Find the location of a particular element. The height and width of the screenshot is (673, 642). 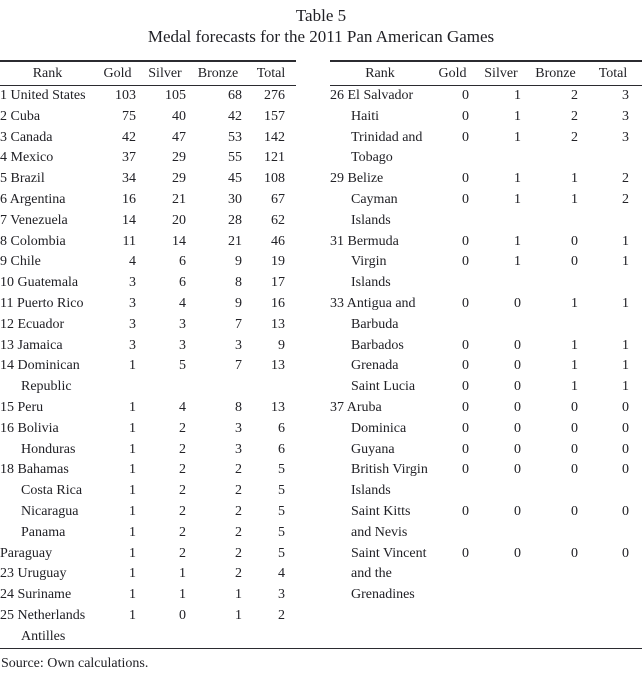

total-cell: 108 is located at coordinates (274, 179).